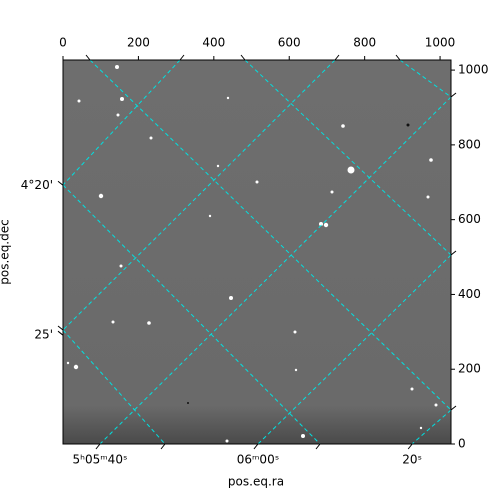 The height and width of the screenshot is (500, 500). I want to click on y-tick-label: 0, so click(462, 444).